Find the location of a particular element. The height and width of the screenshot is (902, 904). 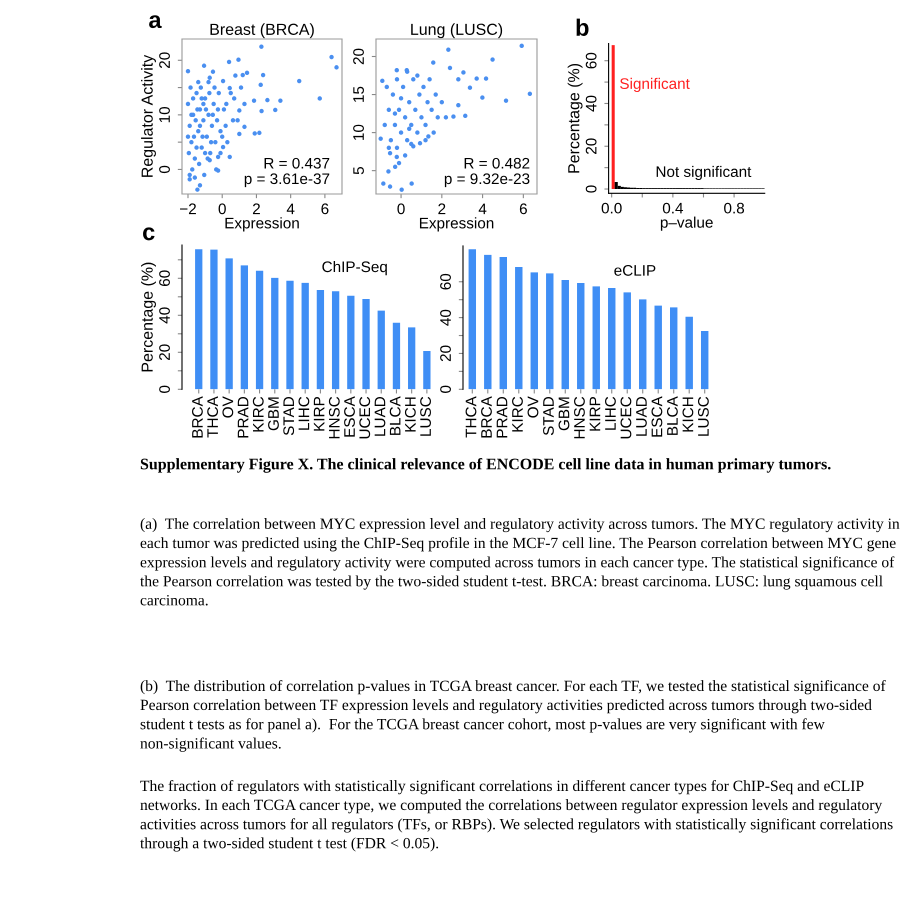

y-tick-label: 5 is located at coordinates (358, 170).